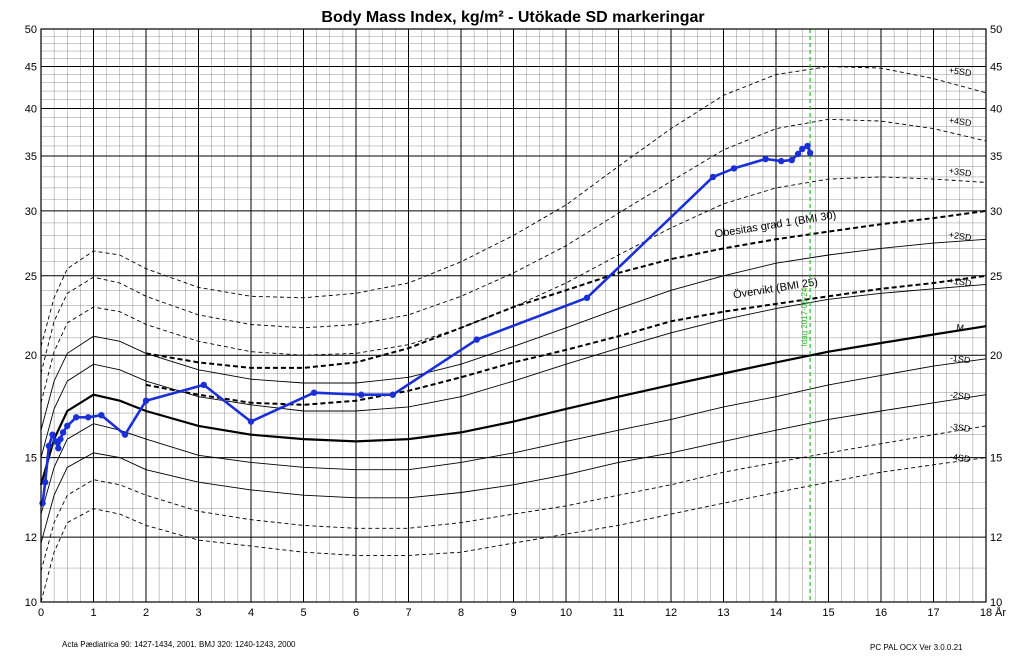  Describe the element at coordinates (933, 613) in the screenshot. I see `x-tick-label: 17` at that location.